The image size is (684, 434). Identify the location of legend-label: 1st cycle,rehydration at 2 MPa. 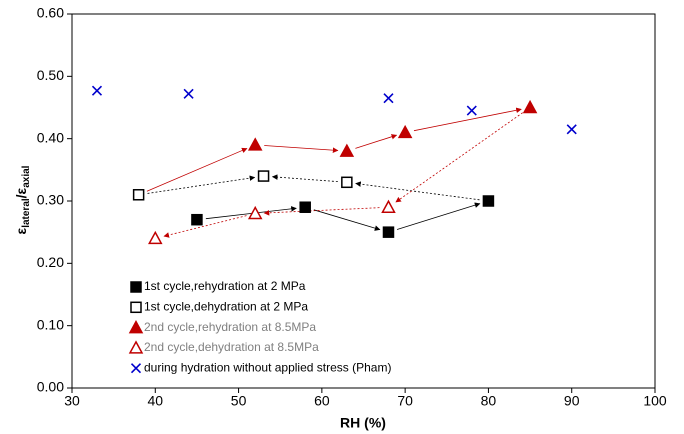
(225, 286).